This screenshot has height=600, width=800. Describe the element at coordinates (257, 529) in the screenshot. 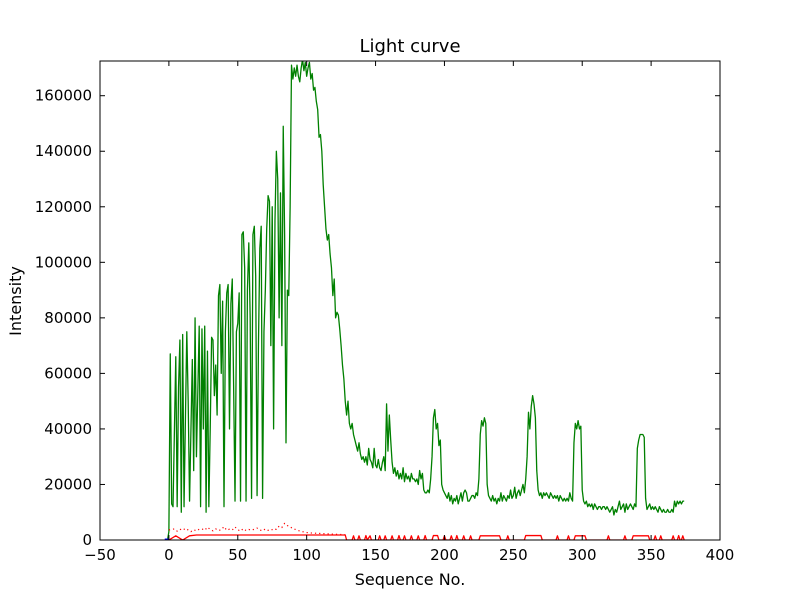

I see `series-red-dotted` at that location.